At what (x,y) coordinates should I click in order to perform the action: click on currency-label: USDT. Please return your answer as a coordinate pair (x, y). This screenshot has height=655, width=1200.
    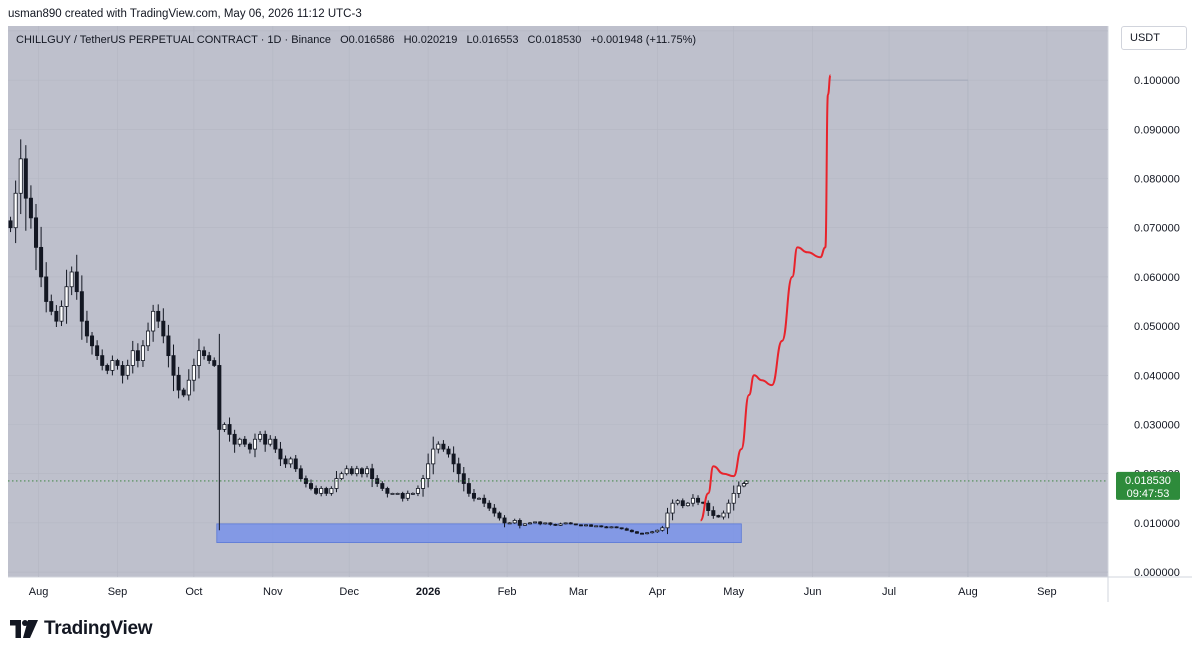
    Looking at the image, I should click on (1145, 38).